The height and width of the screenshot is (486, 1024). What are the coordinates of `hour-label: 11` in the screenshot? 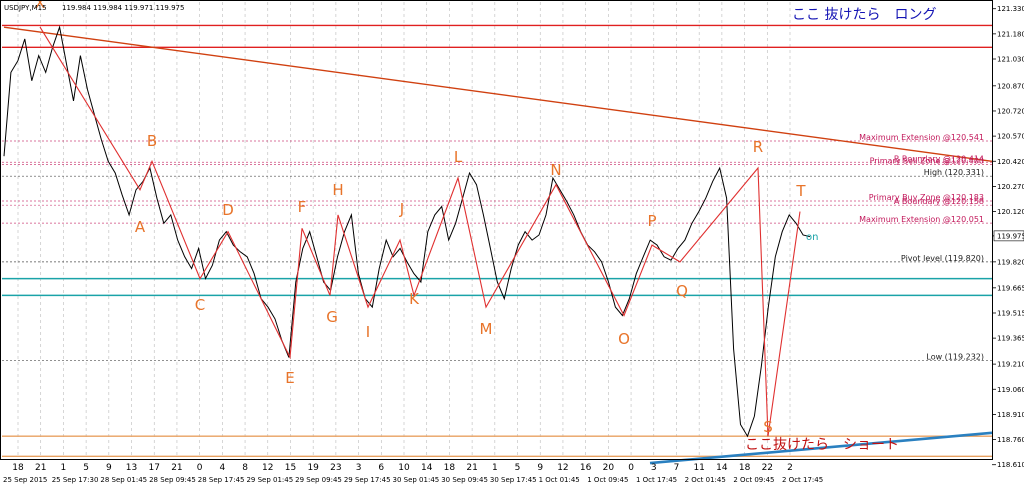 It's located at (698, 468).